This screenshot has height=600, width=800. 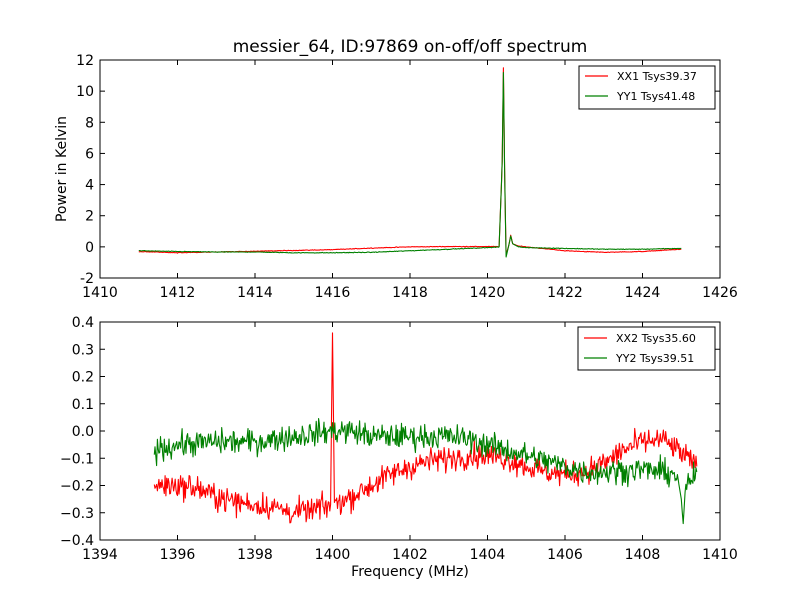 I want to click on bottom-legend: XX2 Tsys35.60 YY2 Tsys39.51, so click(x=646, y=348).